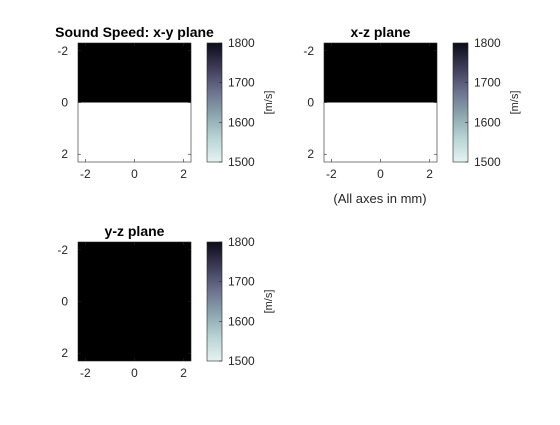 Image resolution: width=560 pixels, height=425 pixels. I want to click on subplot-title: y-z plane, so click(135, 231).